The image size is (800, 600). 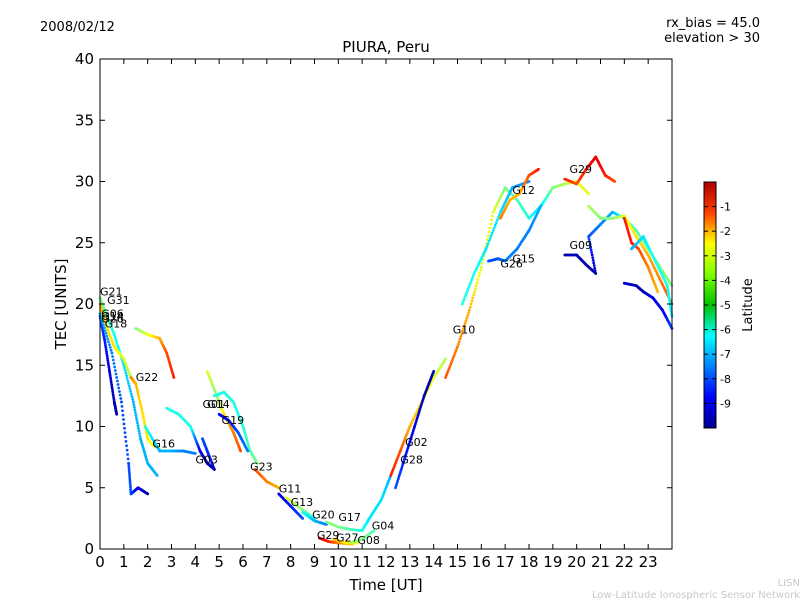 I want to click on series-g11, so click(x=630, y=255).